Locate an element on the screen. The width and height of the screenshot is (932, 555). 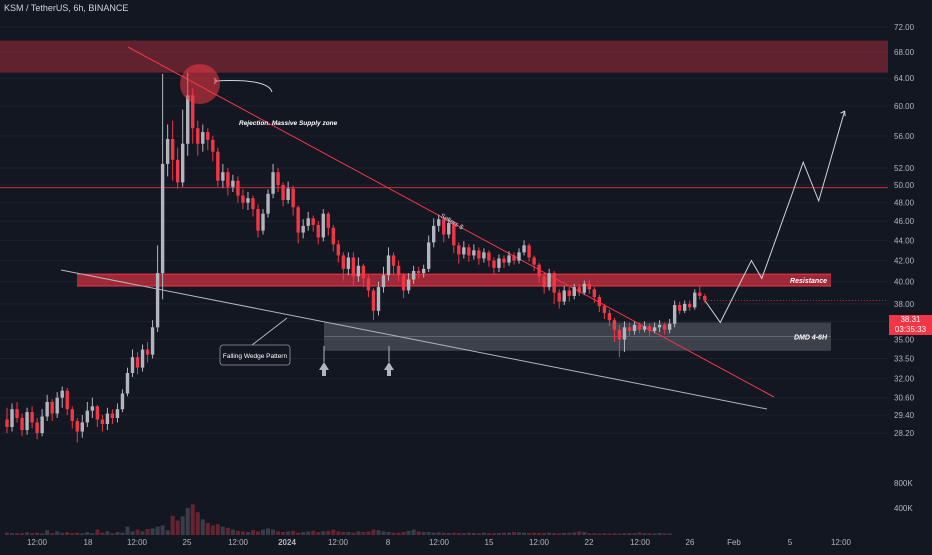
price-tick-label: 52.00 is located at coordinates (904, 168).